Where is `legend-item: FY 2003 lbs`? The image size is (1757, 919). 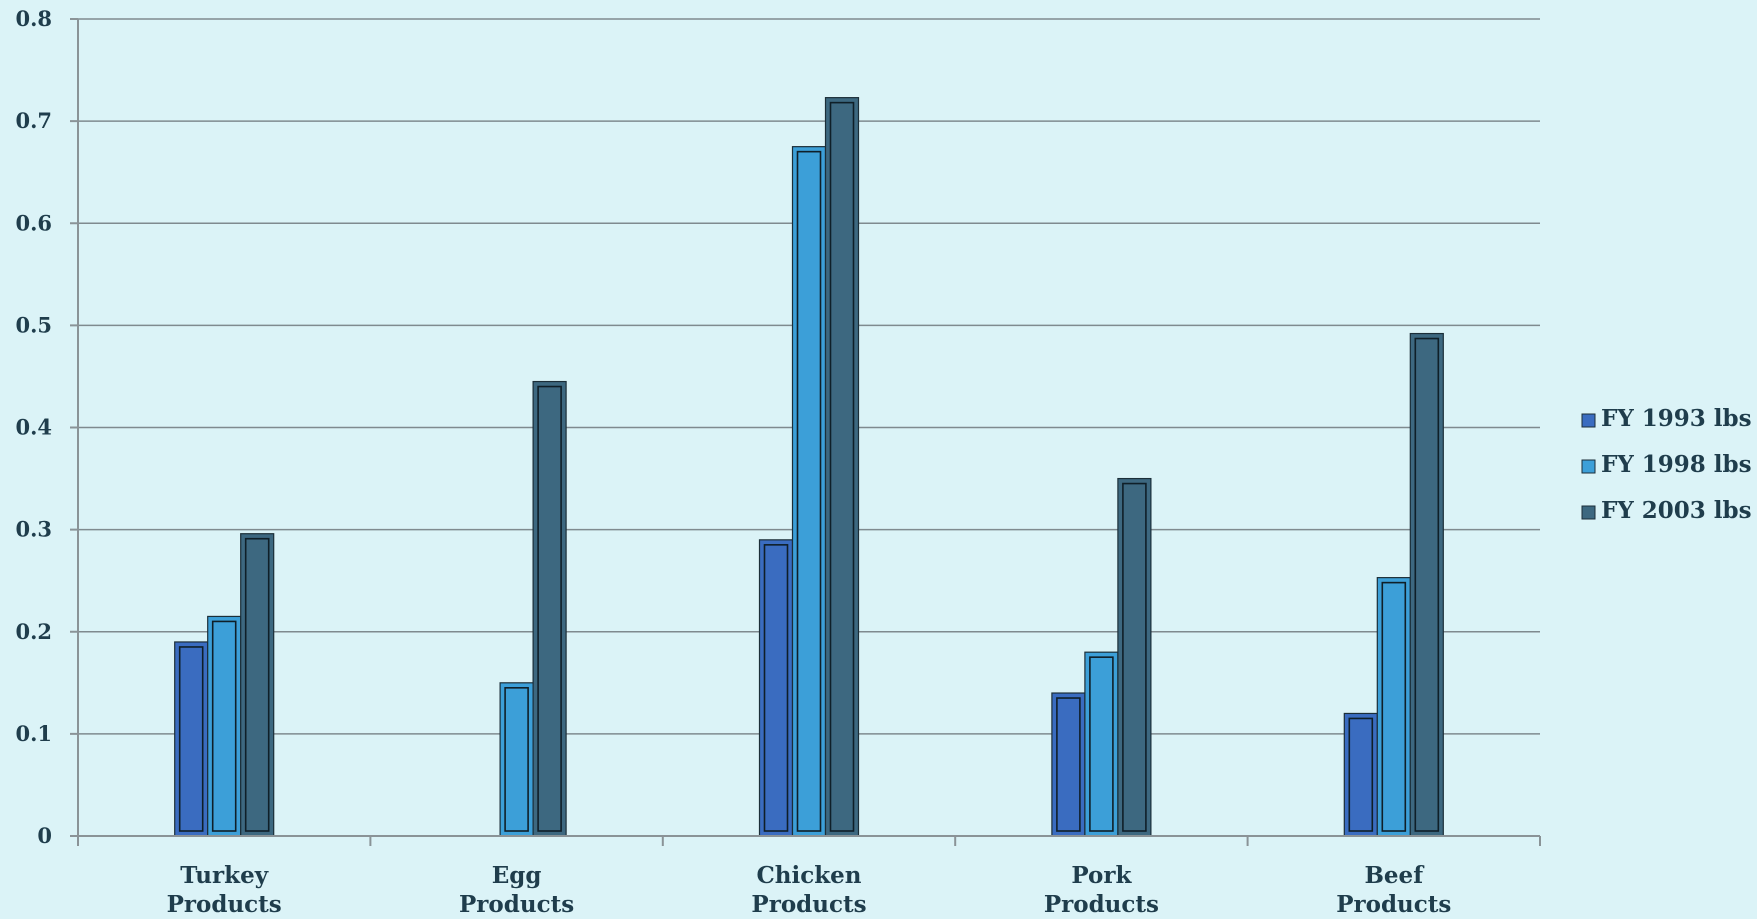 legend-item: FY 2003 lbs is located at coordinates (1666, 510).